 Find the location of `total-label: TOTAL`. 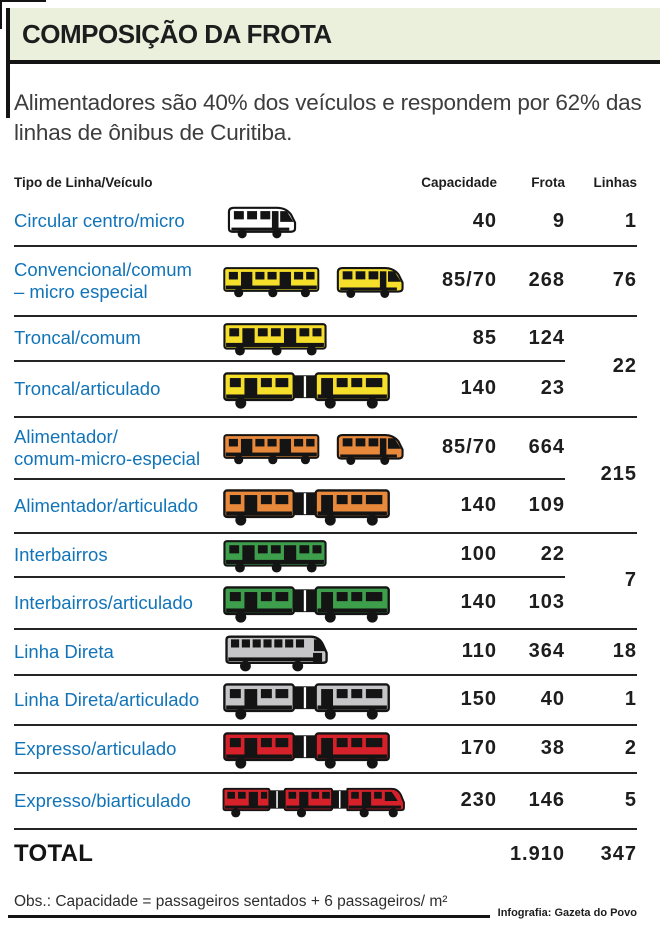

total-label: TOTAL is located at coordinates (54, 854).